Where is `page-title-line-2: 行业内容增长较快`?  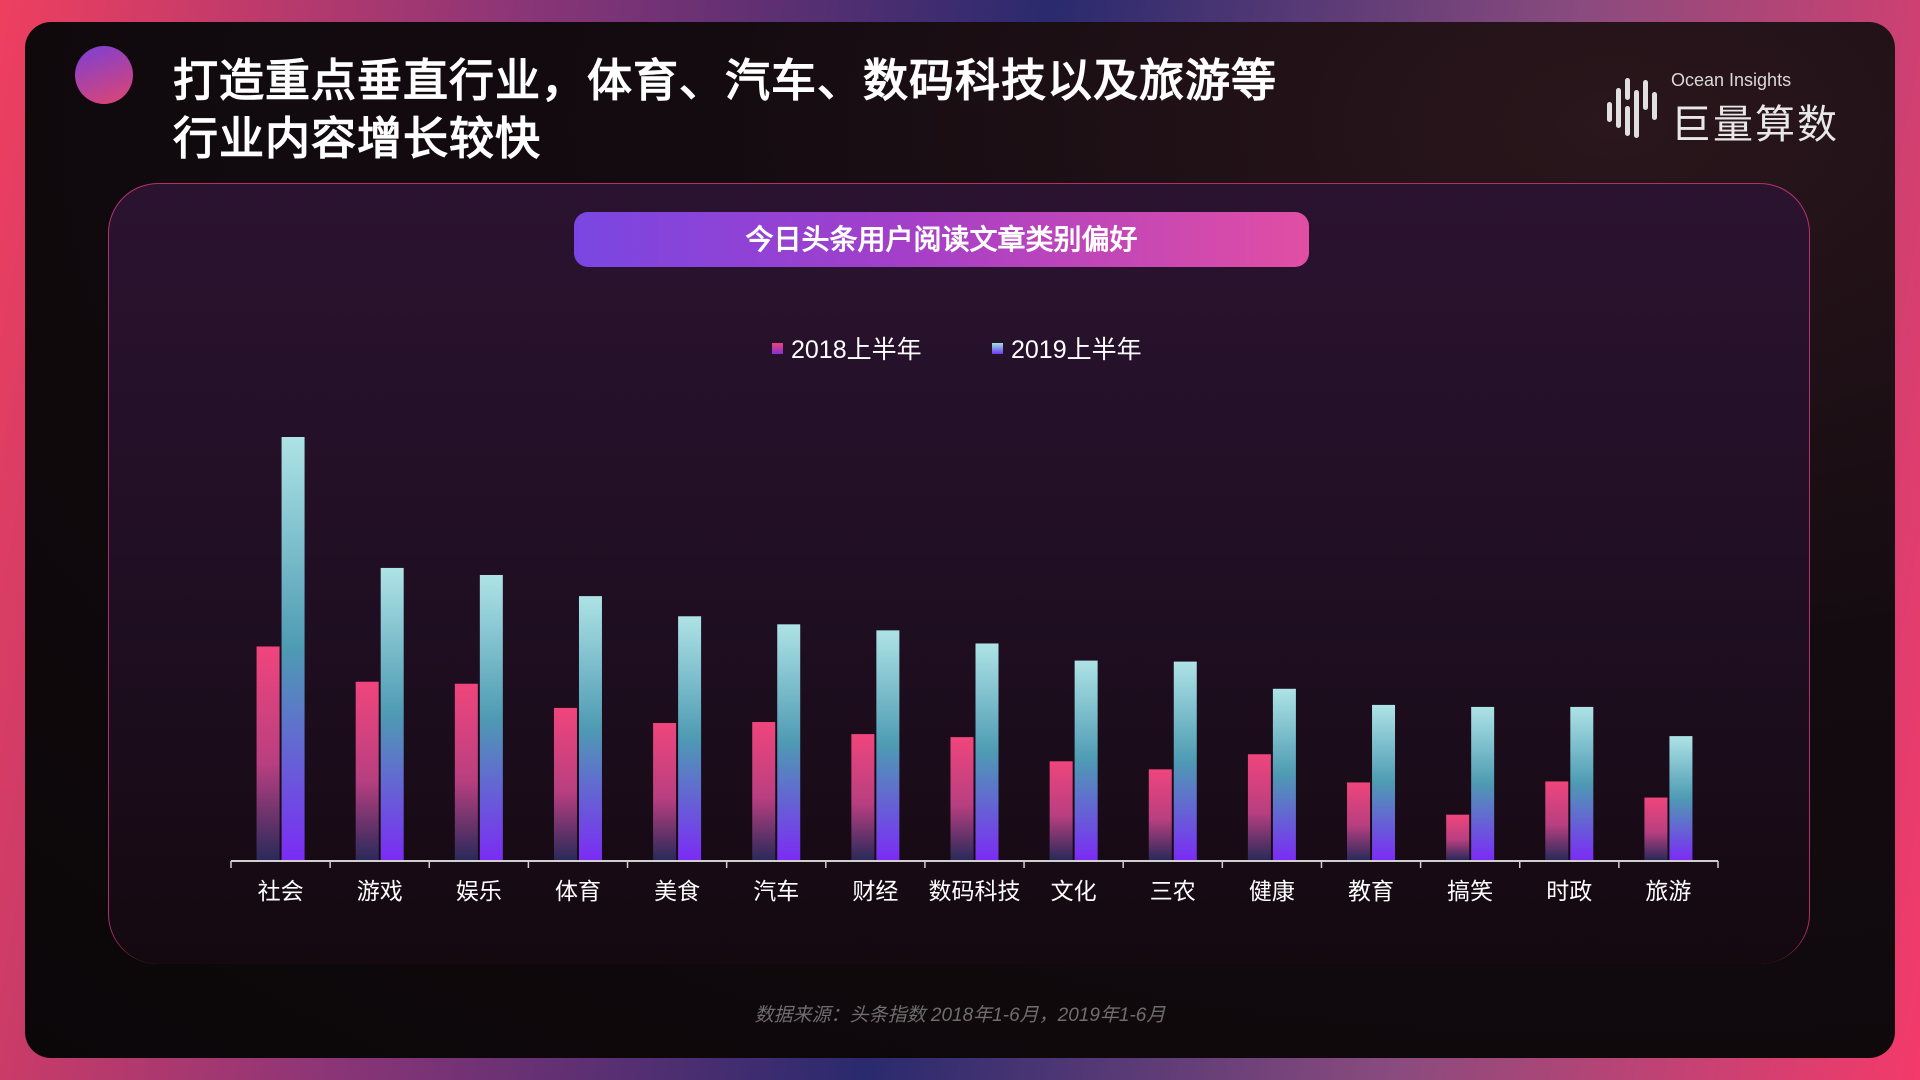
page-title-line-2: 行业内容增长较快 is located at coordinates (357, 138).